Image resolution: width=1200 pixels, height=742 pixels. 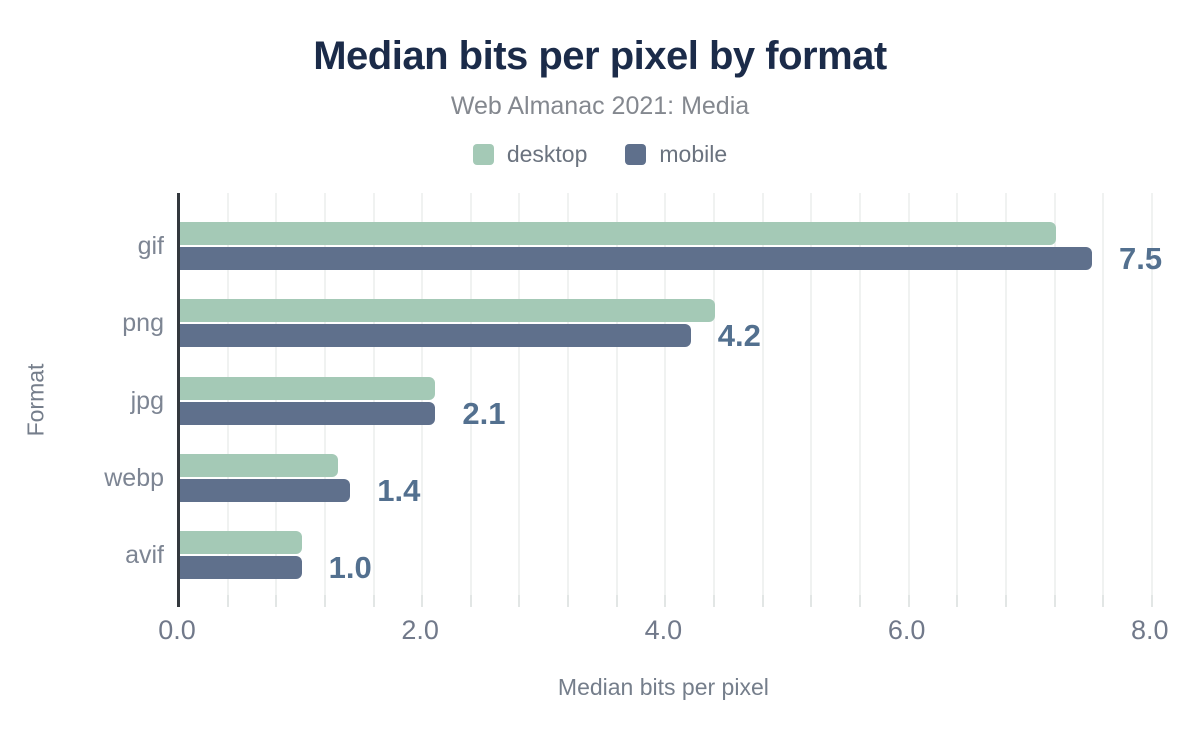 What do you see at coordinates (308, 413) in the screenshot?
I see `bar-mobile-jpg` at bounding box center [308, 413].